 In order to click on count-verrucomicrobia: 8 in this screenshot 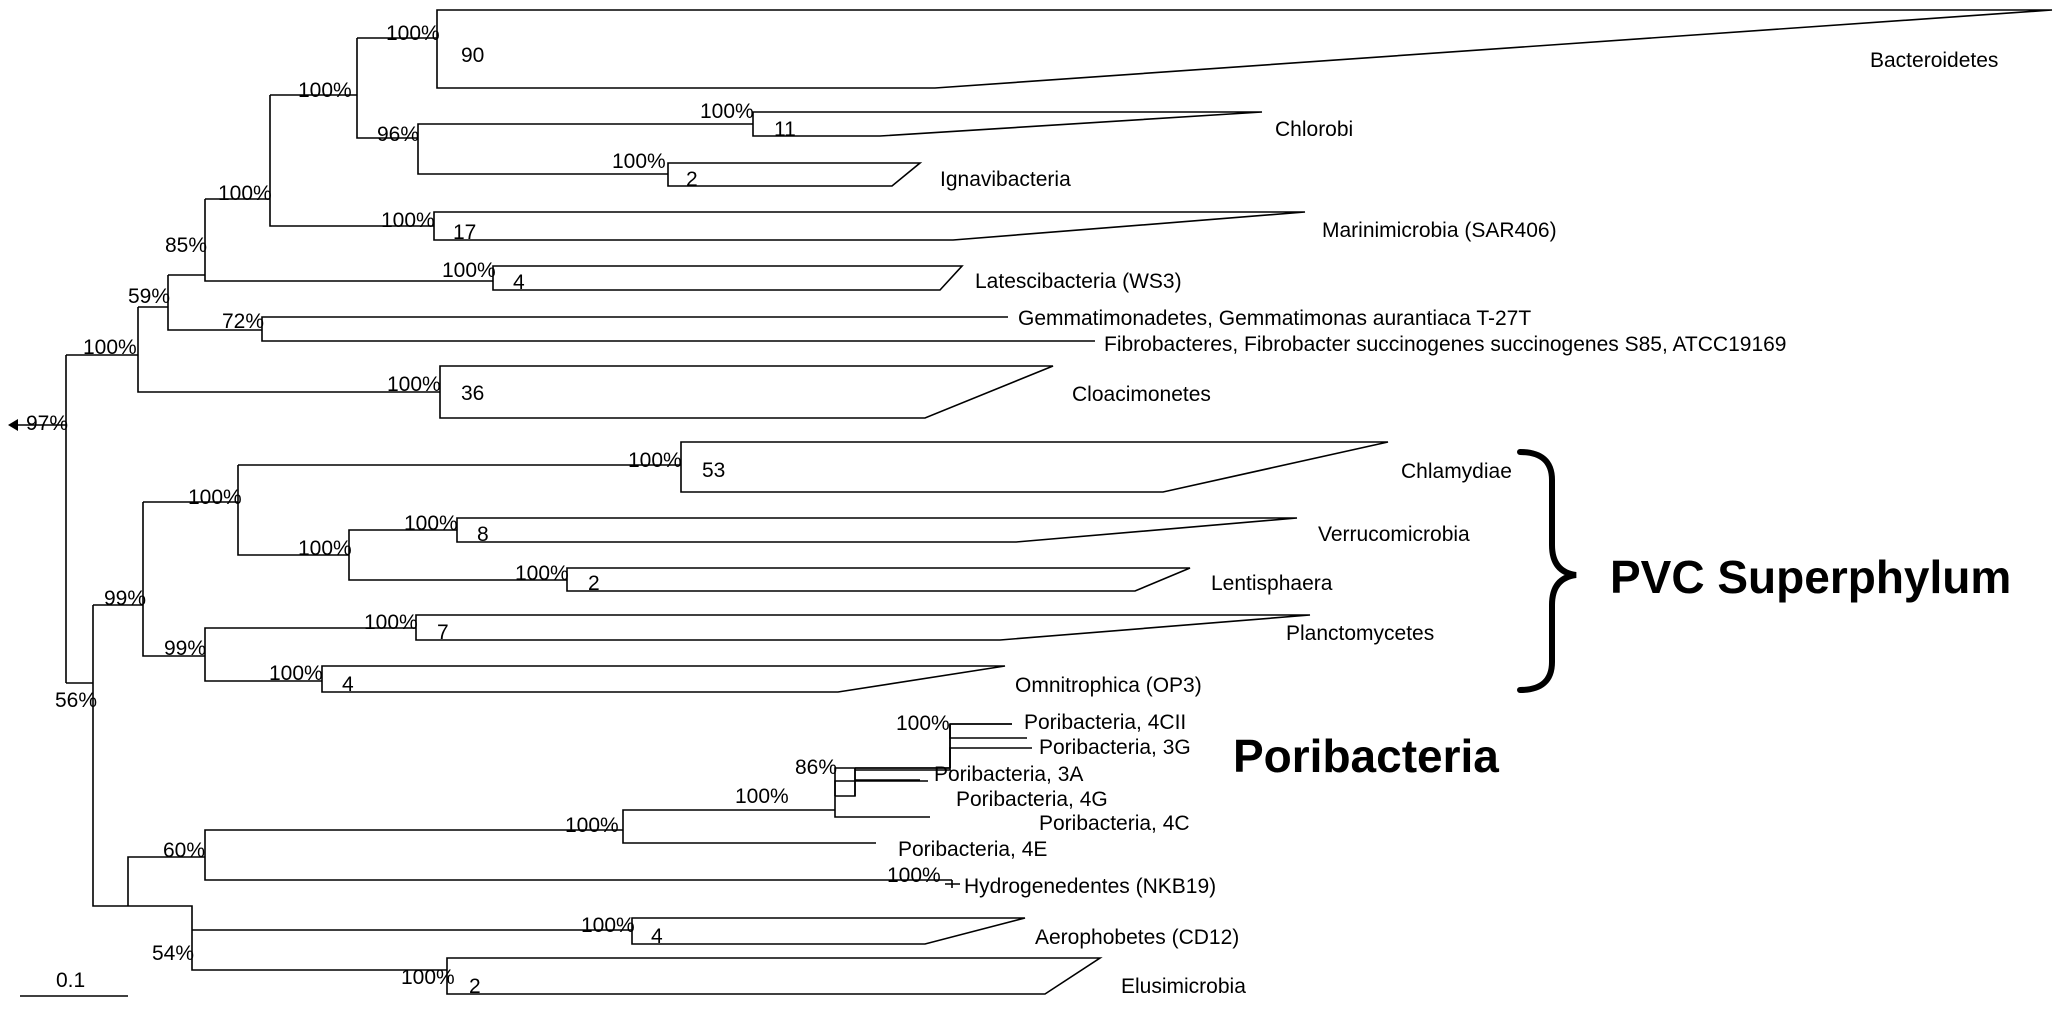, I will do `click(483, 534)`.